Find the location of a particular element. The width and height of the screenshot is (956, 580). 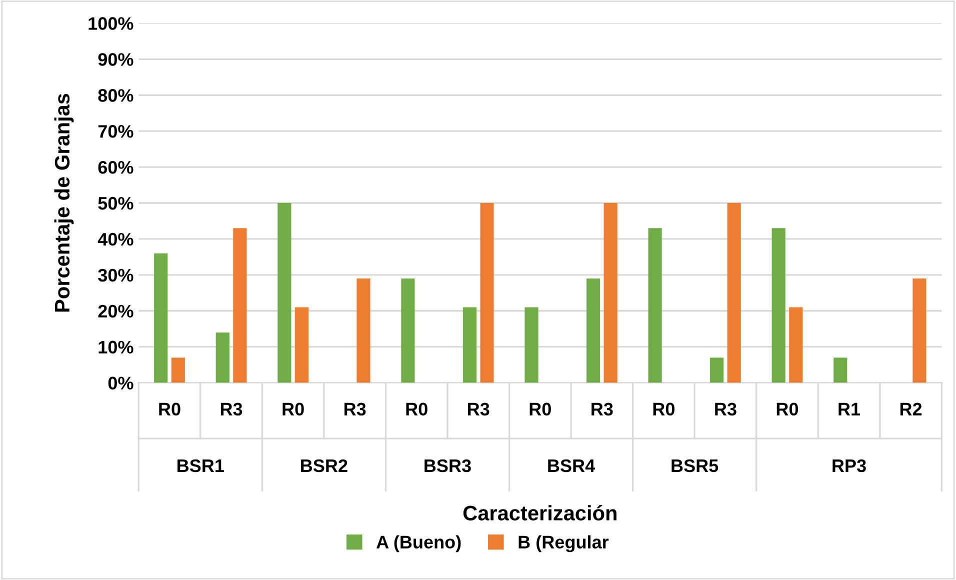

y-tick-label: 30% is located at coordinates (116, 275).